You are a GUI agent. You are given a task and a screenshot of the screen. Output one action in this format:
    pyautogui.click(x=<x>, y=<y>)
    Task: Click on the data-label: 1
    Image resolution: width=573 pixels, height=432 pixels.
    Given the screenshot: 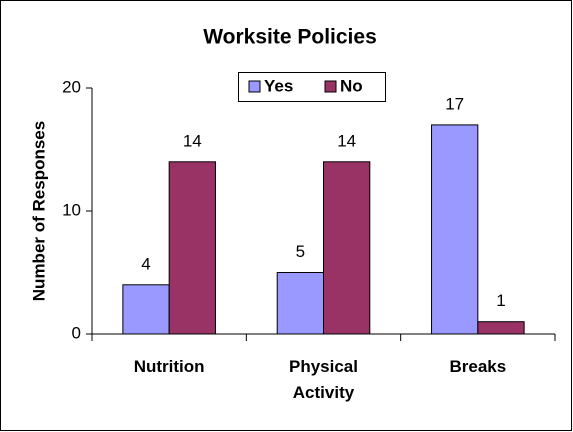 What is the action you would take?
    pyautogui.click(x=500, y=300)
    